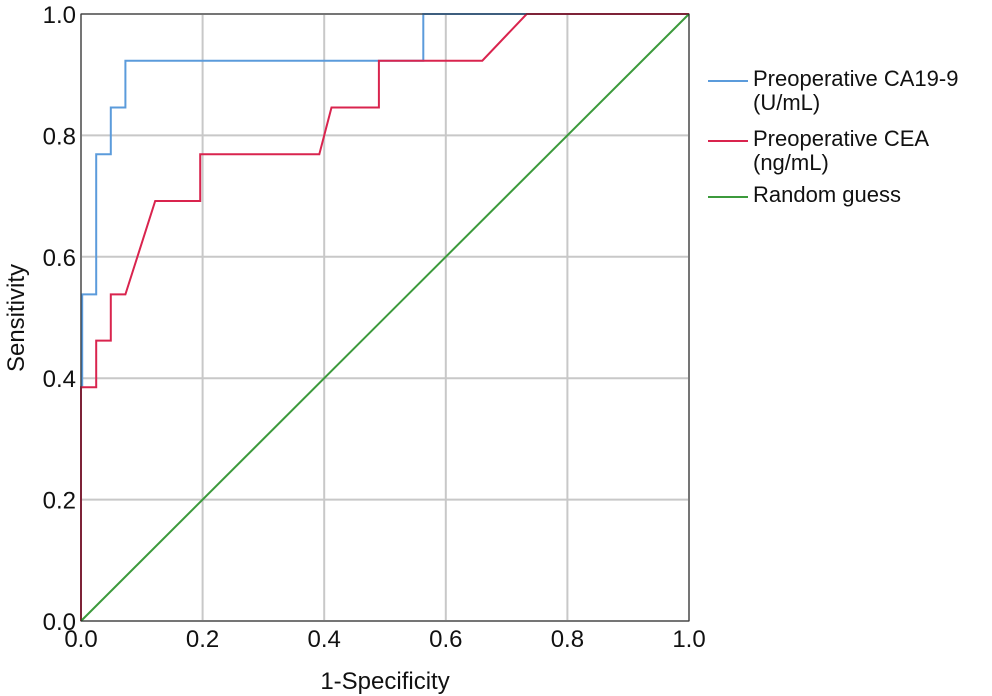  What do you see at coordinates (59, 501) in the screenshot?
I see `y-tick-label: 0.2` at bounding box center [59, 501].